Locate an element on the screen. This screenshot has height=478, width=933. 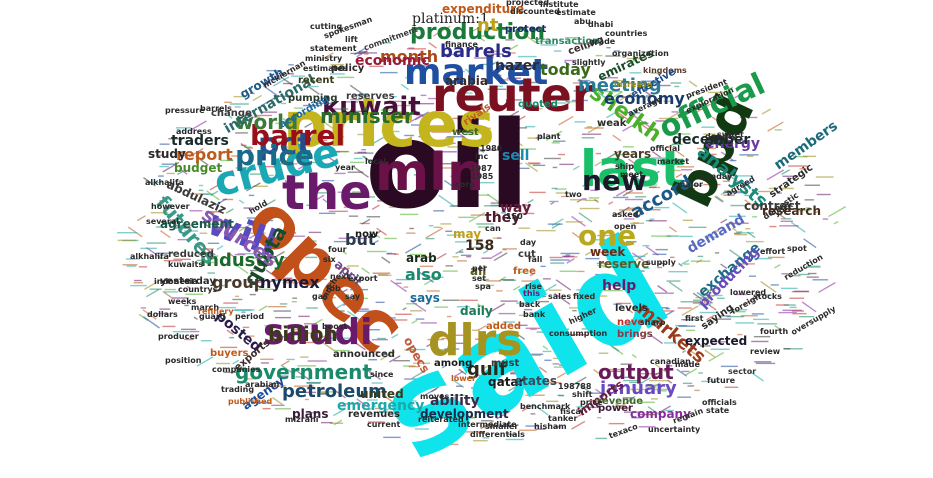
word-policy: policy is located at coordinates (348, 68).